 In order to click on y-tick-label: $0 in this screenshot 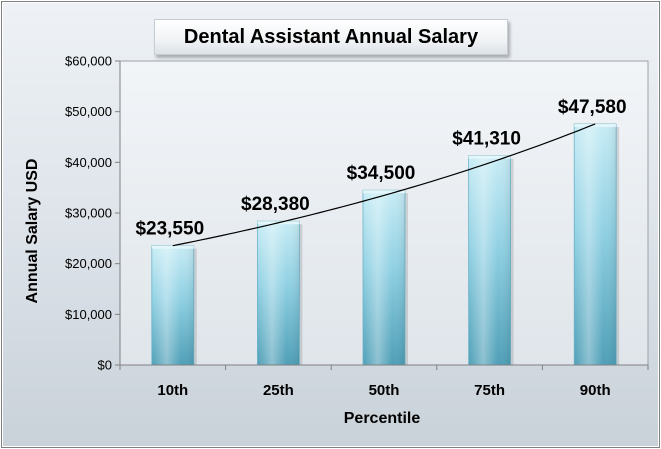, I will do `click(105, 365)`.